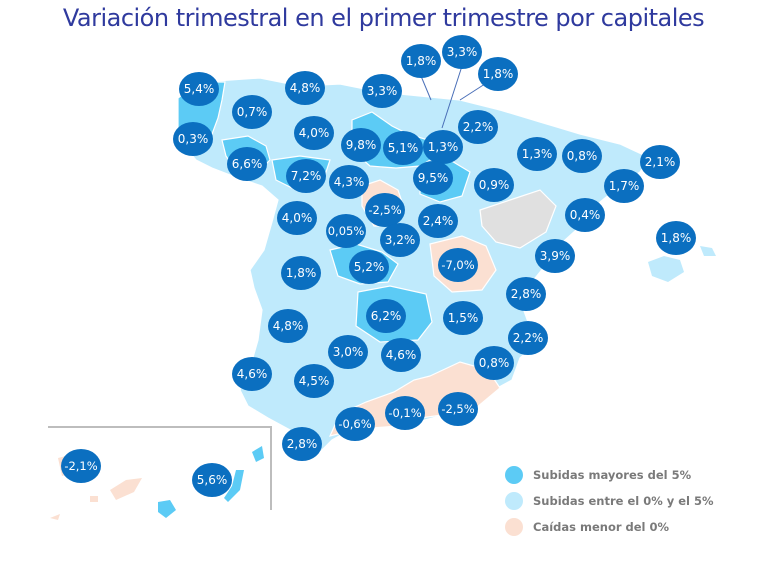 The width and height of the screenshot is (767, 561). What do you see at coordinates (306, 176) in the screenshot?
I see `value-bubble: 7,2%` at bounding box center [306, 176].